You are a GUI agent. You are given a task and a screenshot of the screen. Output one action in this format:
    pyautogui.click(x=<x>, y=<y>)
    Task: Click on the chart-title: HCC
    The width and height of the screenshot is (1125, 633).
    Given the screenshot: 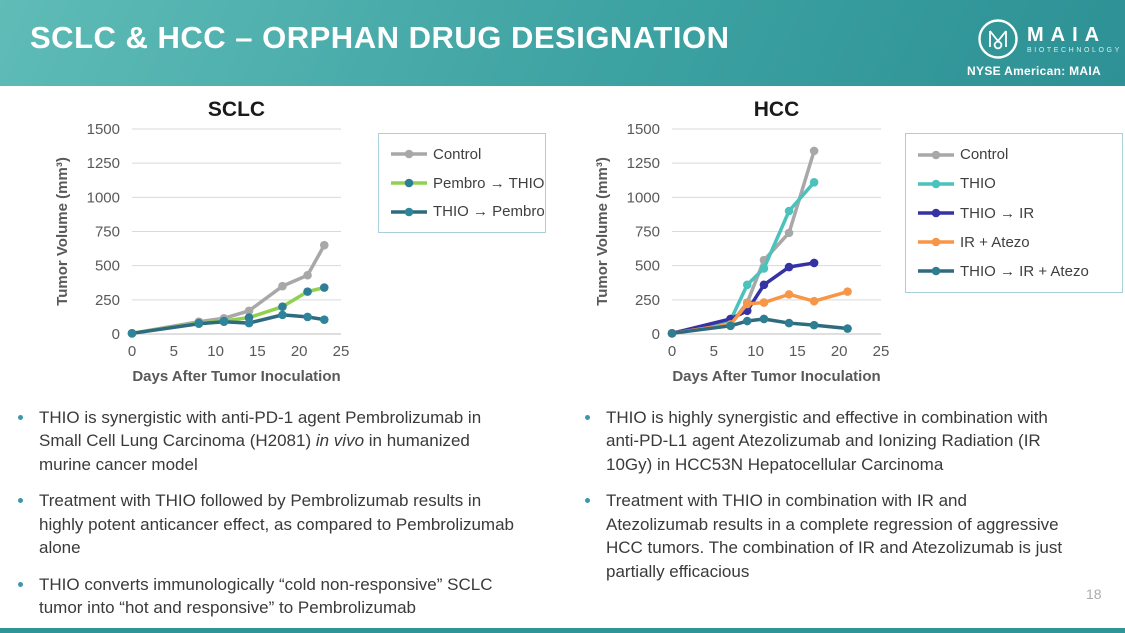 What is the action you would take?
    pyautogui.click(x=777, y=109)
    